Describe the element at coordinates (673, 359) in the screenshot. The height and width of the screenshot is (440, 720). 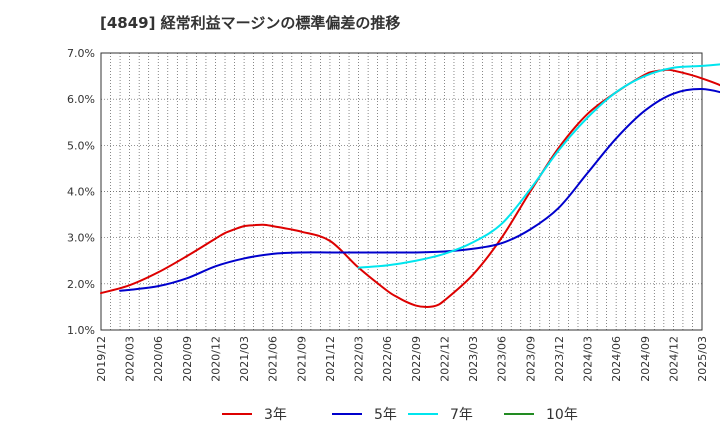
I see `x-tick-label: 2024/12` at that location.